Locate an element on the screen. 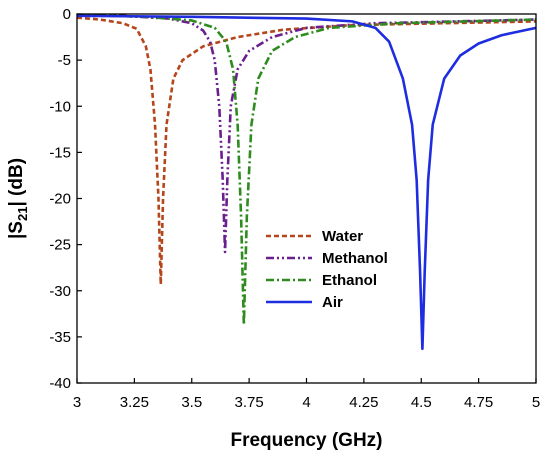 Image resolution: width=550 pixels, height=457 pixels. y-axis-title-subscript: 21 is located at coordinates (22, 214).